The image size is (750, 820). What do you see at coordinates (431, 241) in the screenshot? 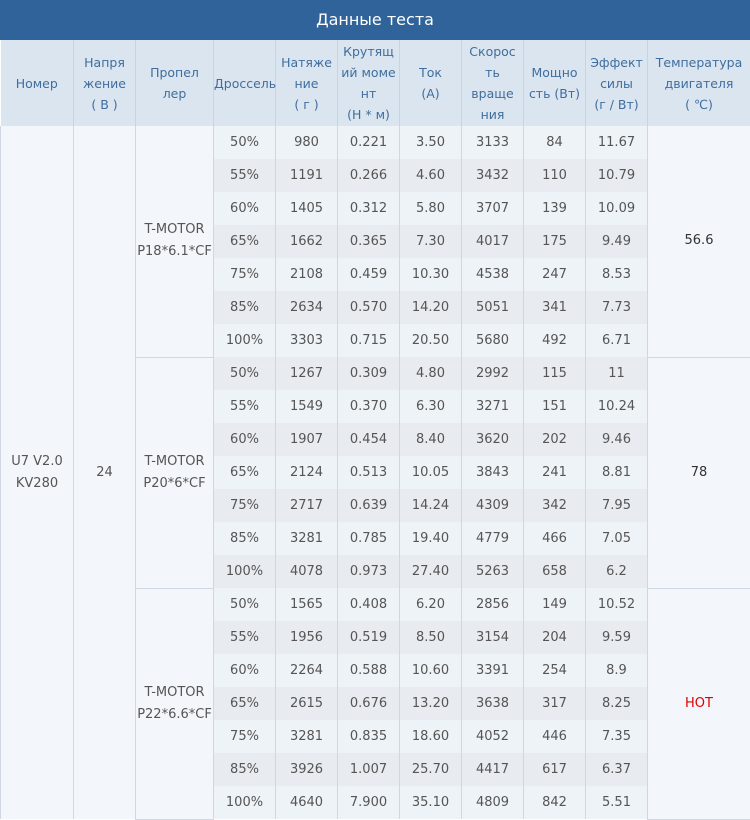
I see `current-cell: 7.30` at bounding box center [431, 241].